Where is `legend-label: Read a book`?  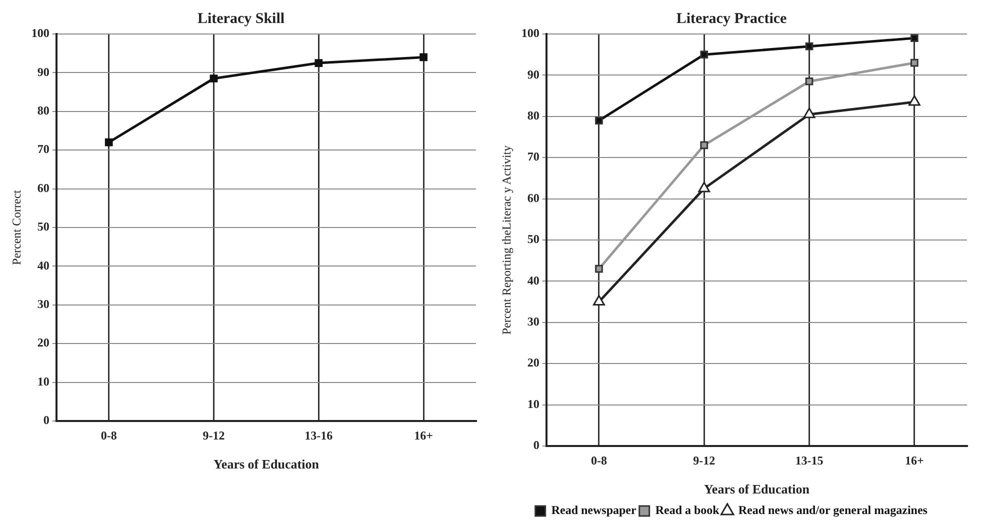 legend-label: Read a book is located at coordinates (687, 510).